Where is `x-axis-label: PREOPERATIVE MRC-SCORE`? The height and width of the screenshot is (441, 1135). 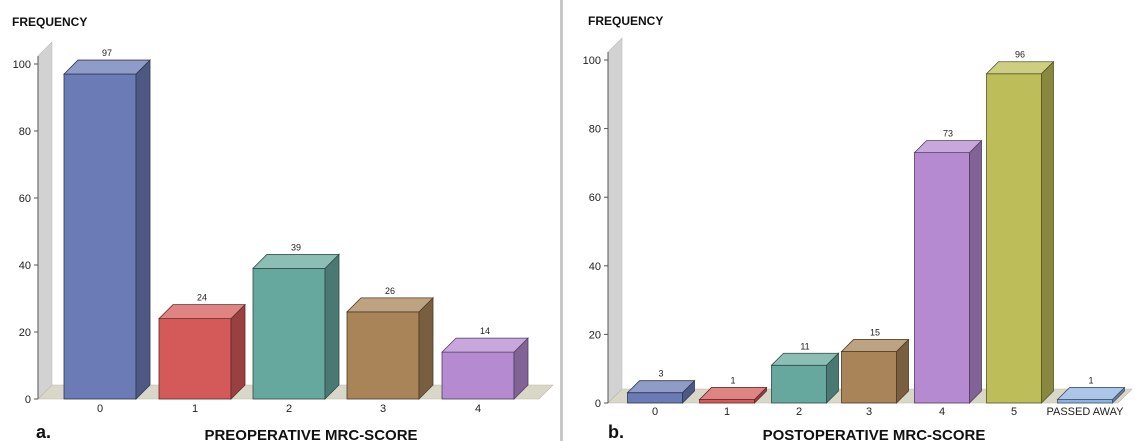
x-axis-label: PREOPERATIVE MRC-SCORE is located at coordinates (310, 434).